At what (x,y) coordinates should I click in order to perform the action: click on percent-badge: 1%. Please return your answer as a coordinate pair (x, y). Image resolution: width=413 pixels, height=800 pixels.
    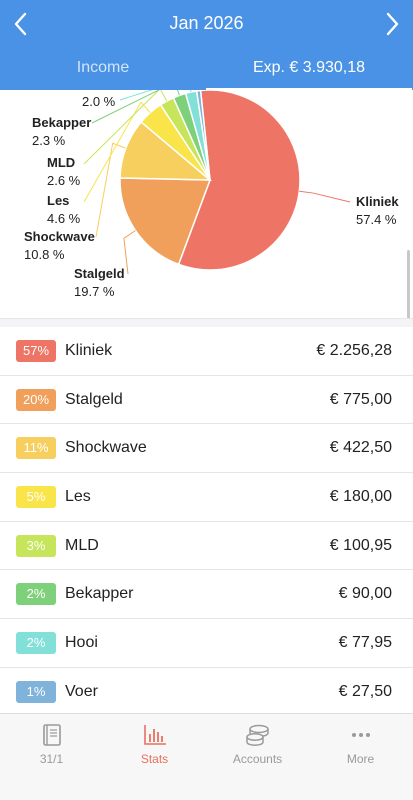
    Looking at the image, I should click on (36, 691).